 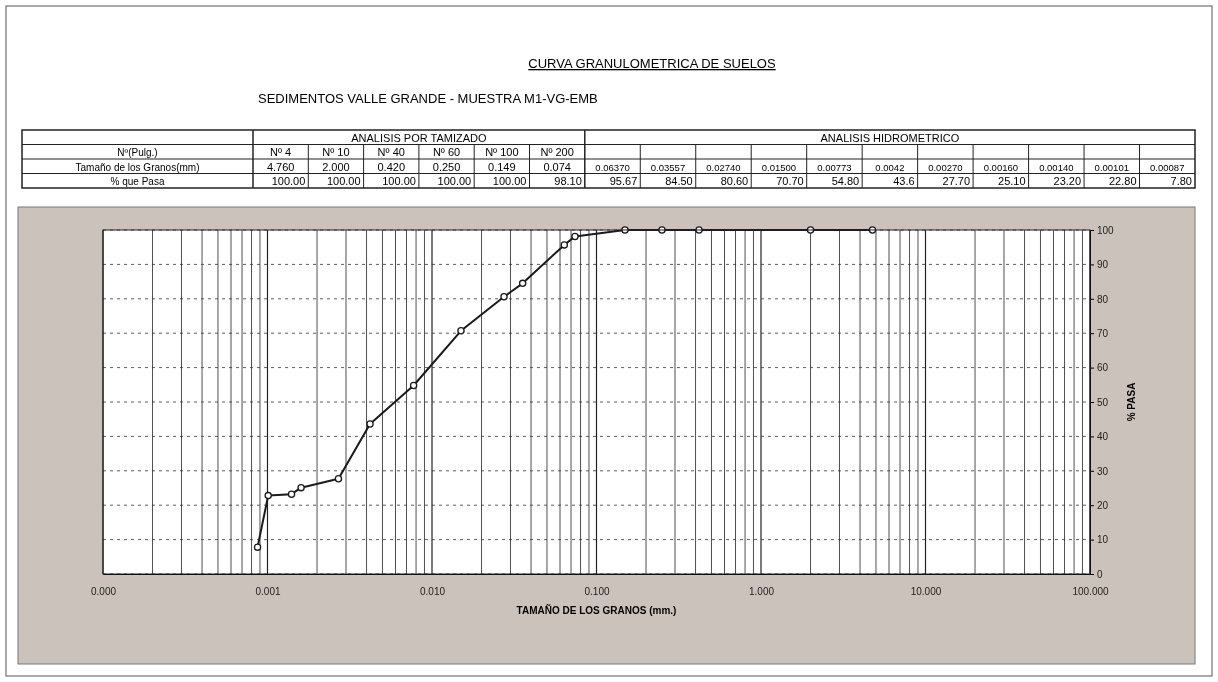 What do you see at coordinates (557, 166) in the screenshot?
I see `text: 0.074` at bounding box center [557, 166].